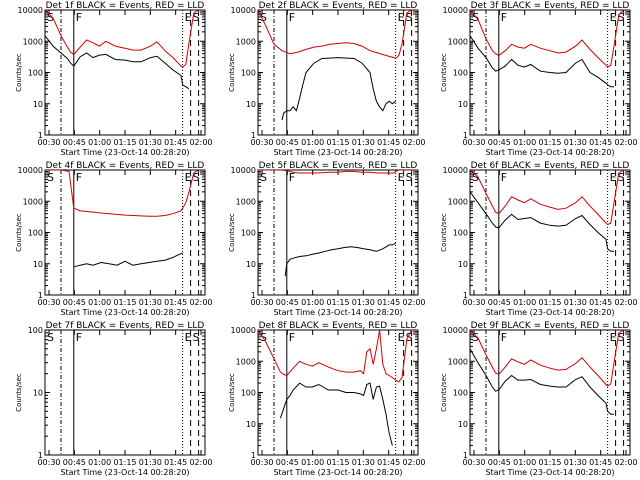  What do you see at coordinates (125, 166) in the screenshot?
I see `panel-title: Det 4f BLACK = Events, RED = LLD` at bounding box center [125, 166].